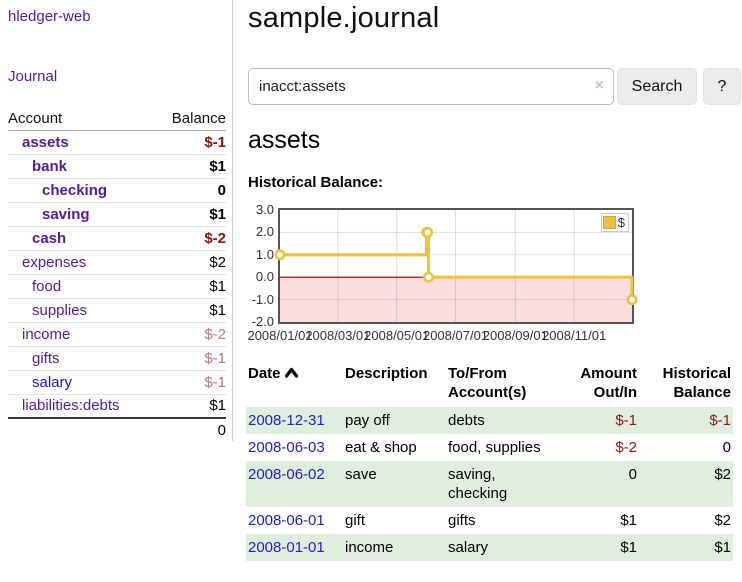 This screenshot has height=582, width=742. Describe the element at coordinates (280, 335) in the screenshot. I see `x-axis-tick-label: 2008/01/01` at that location.